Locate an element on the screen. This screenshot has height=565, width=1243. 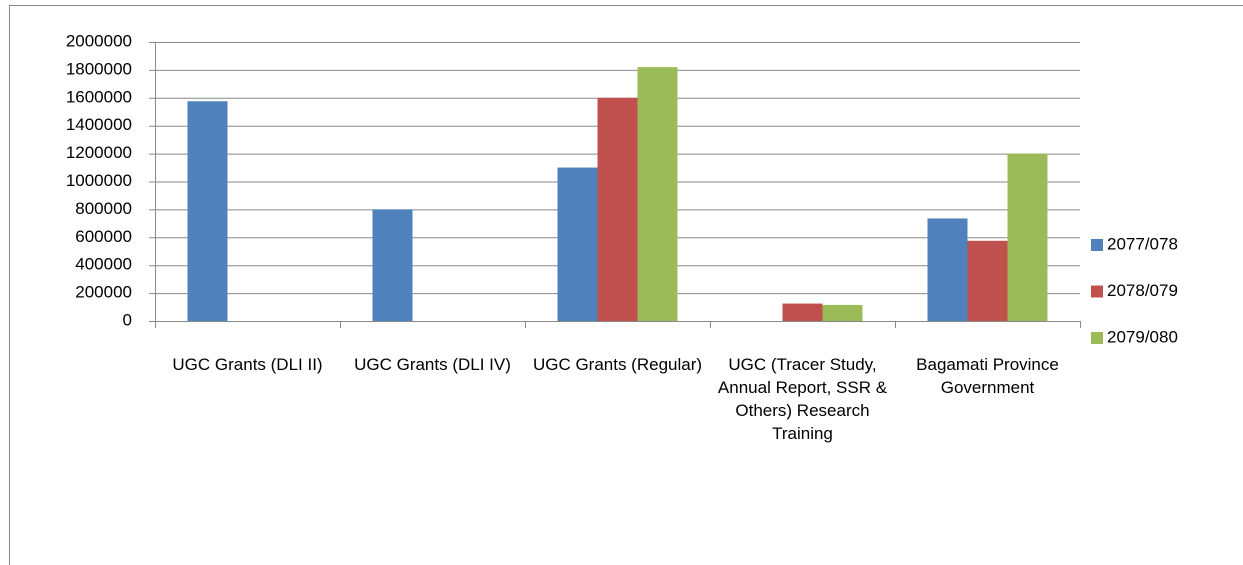
y-tick-label: 800000 is located at coordinates (103, 208).